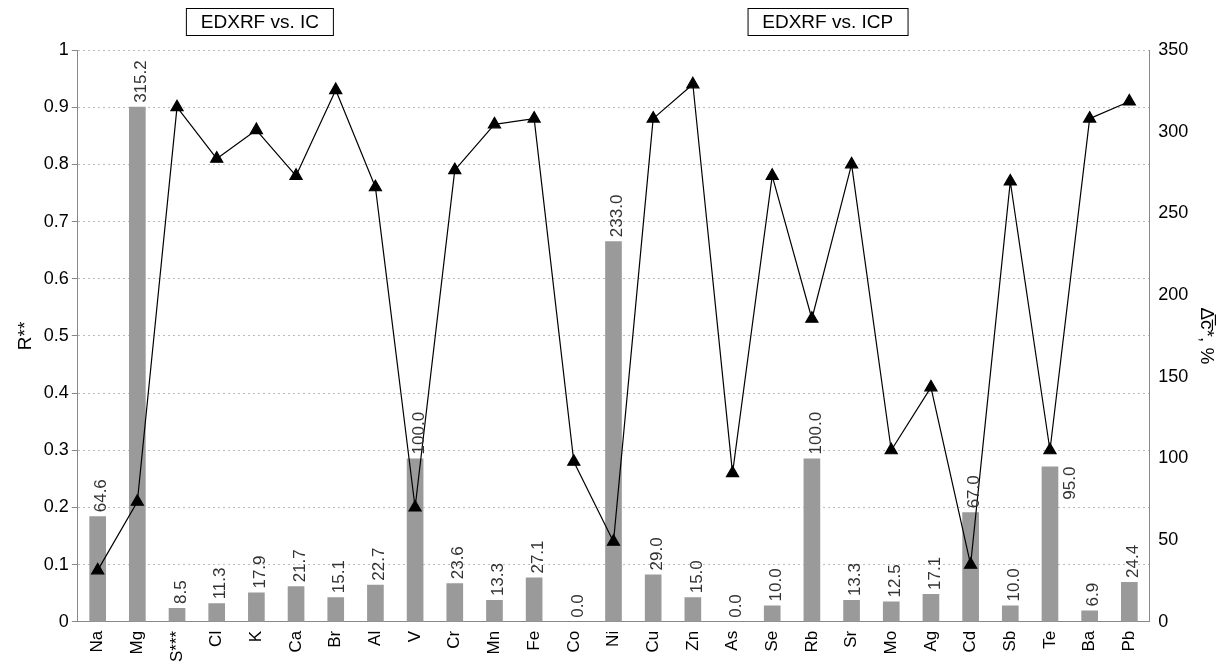 Image resolution: width=1232 pixels, height=669 pixels. What do you see at coordinates (934, 573) in the screenshot?
I see `data-label: 17.1` at bounding box center [934, 573].